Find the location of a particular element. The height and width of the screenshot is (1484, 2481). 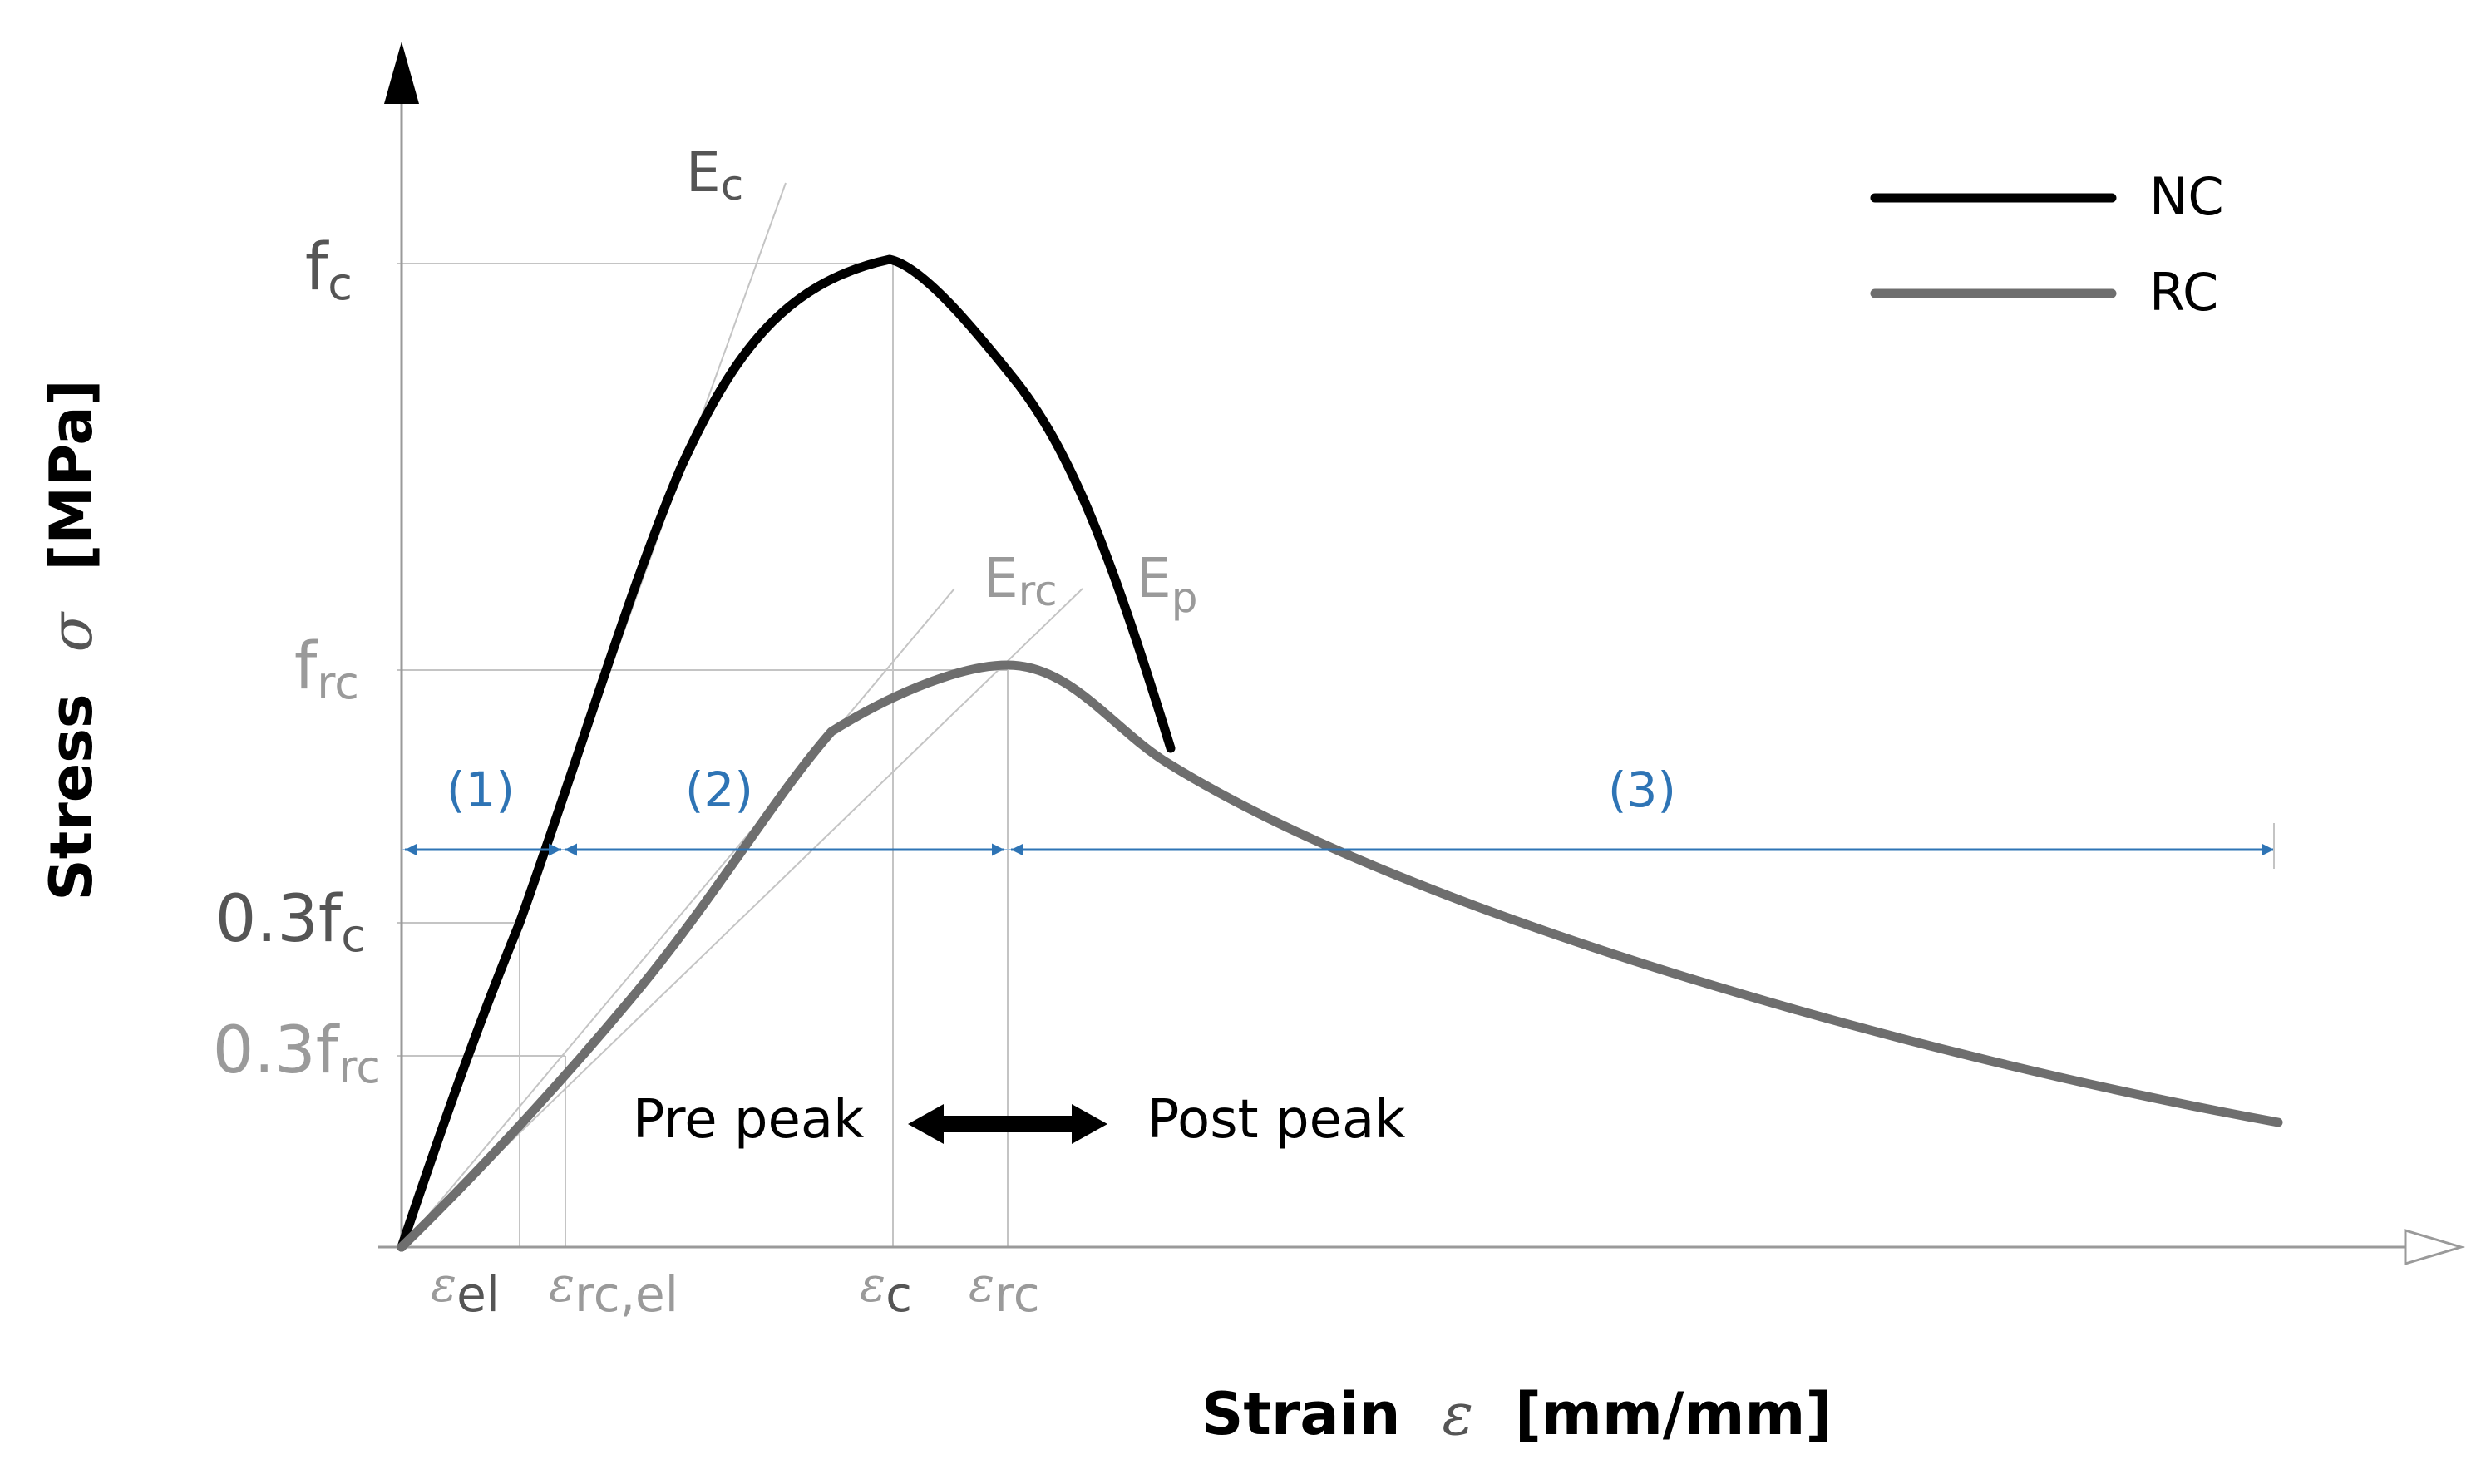

y-axis-arrow is located at coordinates (402, 73).